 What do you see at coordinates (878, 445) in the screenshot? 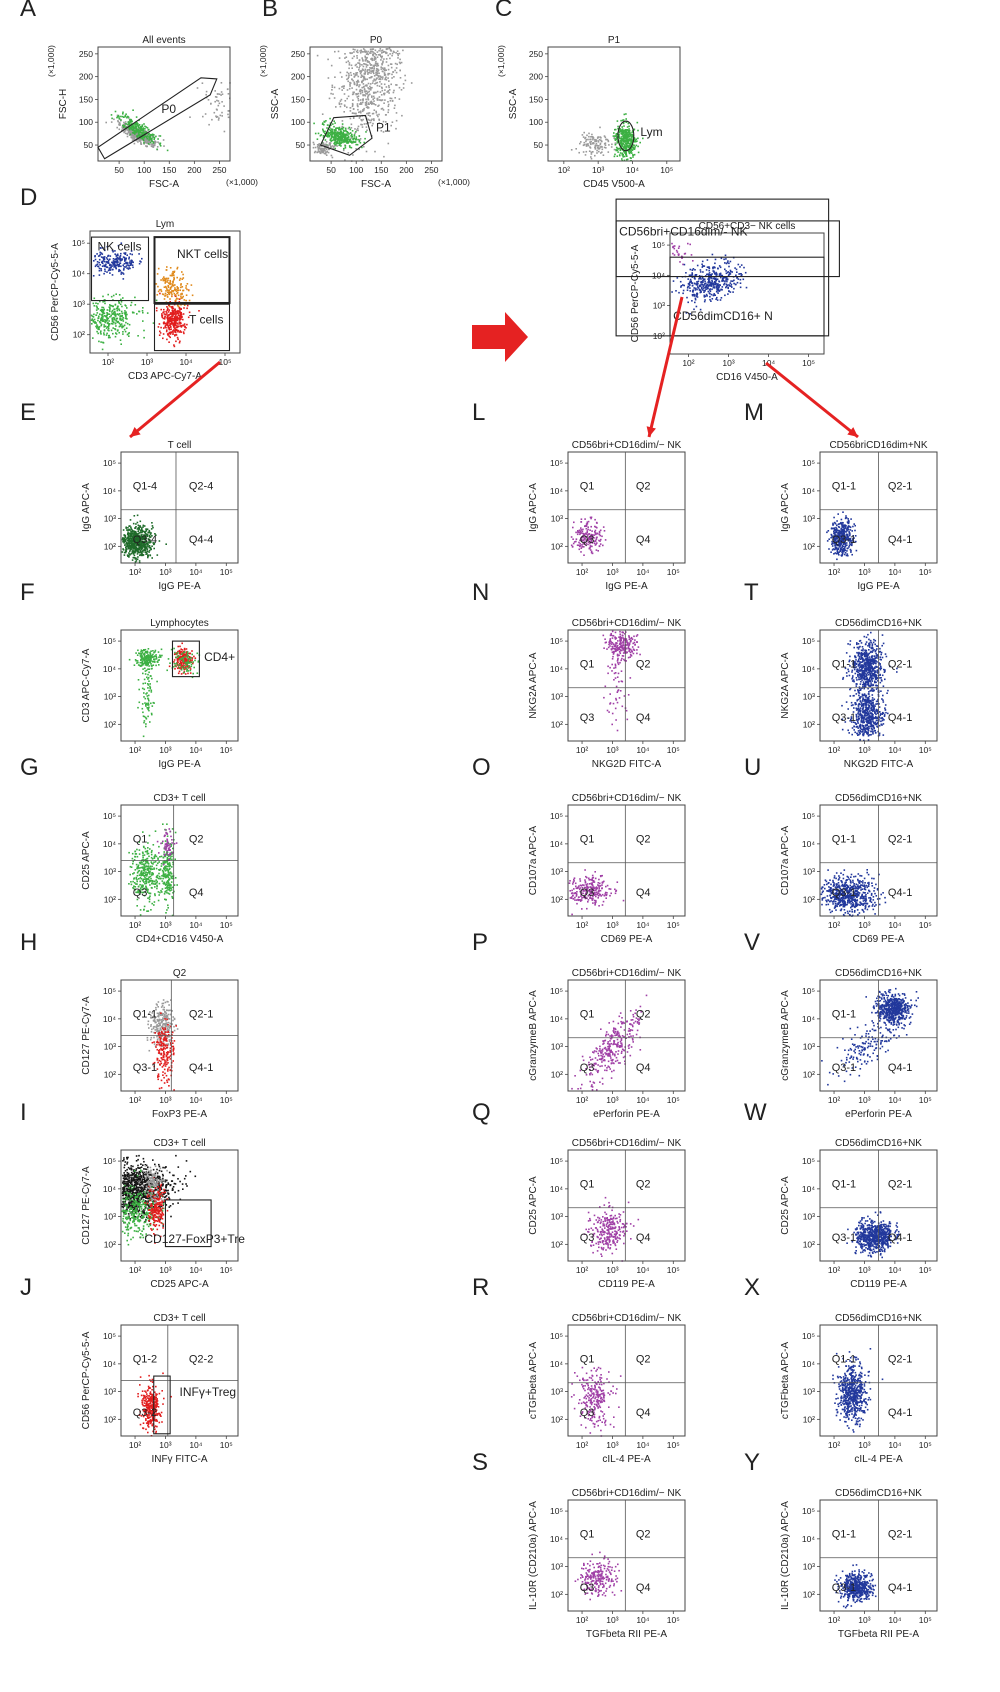
I see `panel-title: CD56briCD16dim+NK` at bounding box center [878, 445].